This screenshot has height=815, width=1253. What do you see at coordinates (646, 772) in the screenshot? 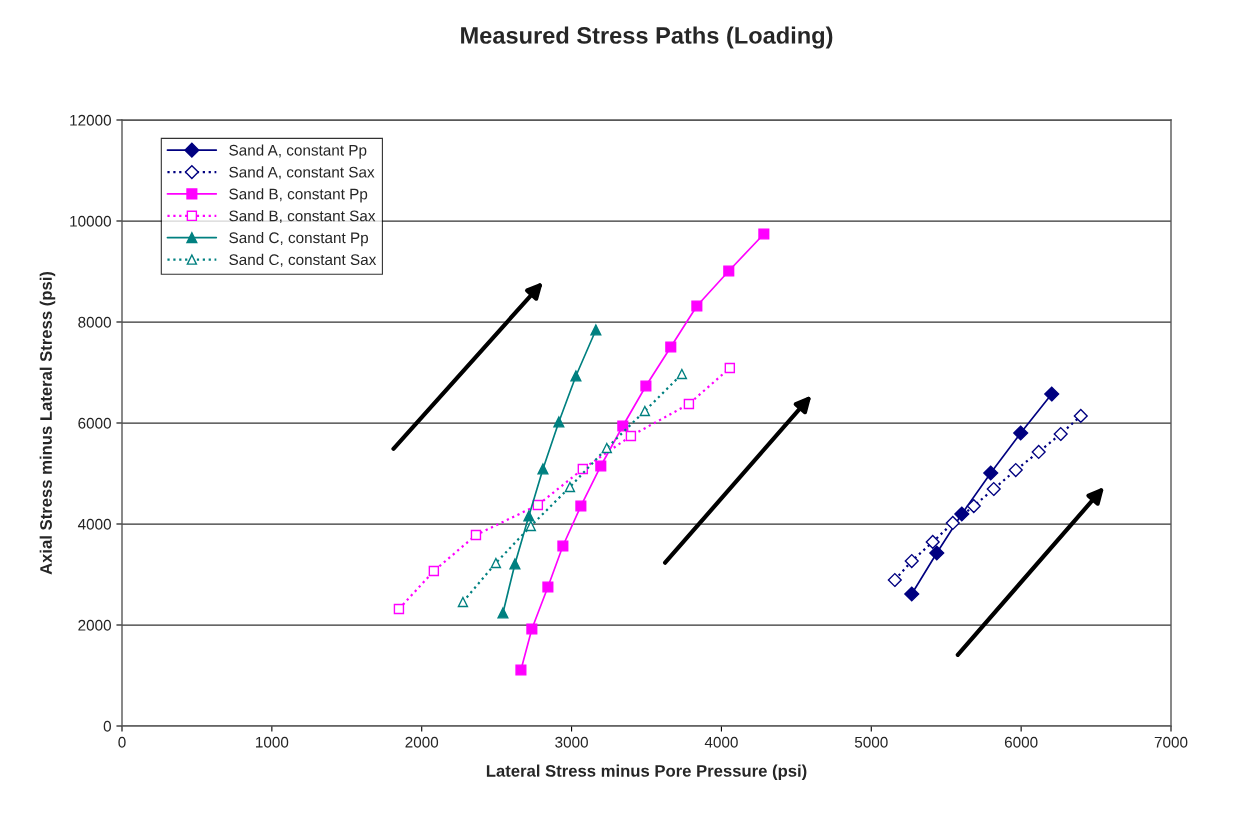
I see `x-axis-title: Lateral Stress minus Pore Pressure (psi)` at bounding box center [646, 772].